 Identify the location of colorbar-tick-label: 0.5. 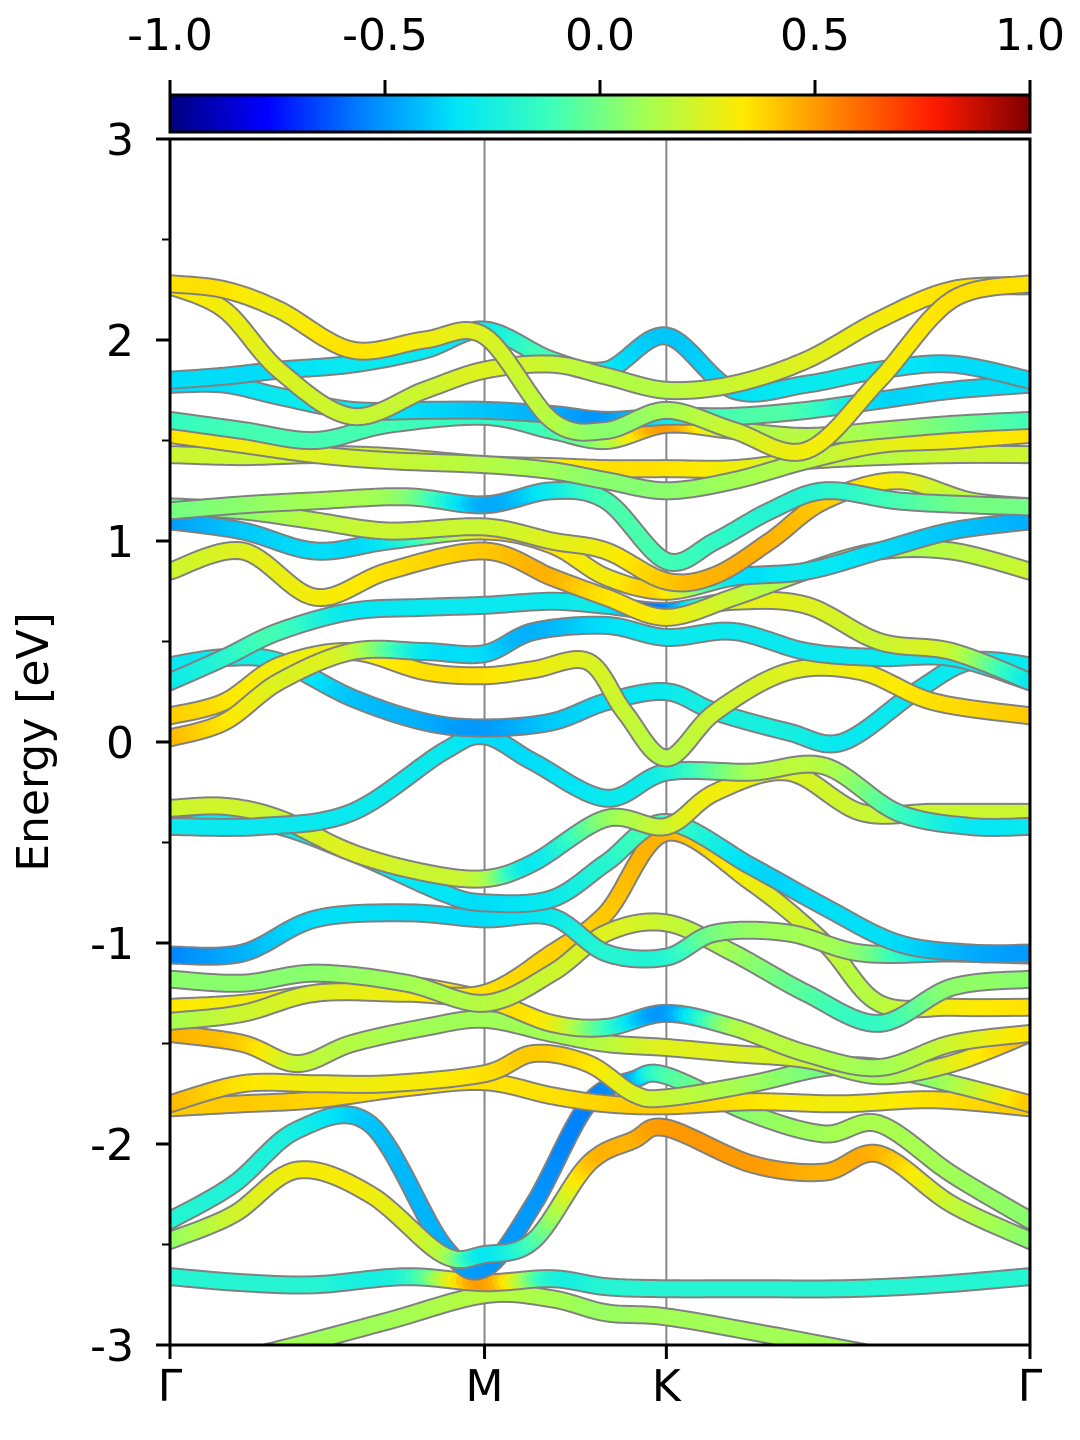
(815, 35).